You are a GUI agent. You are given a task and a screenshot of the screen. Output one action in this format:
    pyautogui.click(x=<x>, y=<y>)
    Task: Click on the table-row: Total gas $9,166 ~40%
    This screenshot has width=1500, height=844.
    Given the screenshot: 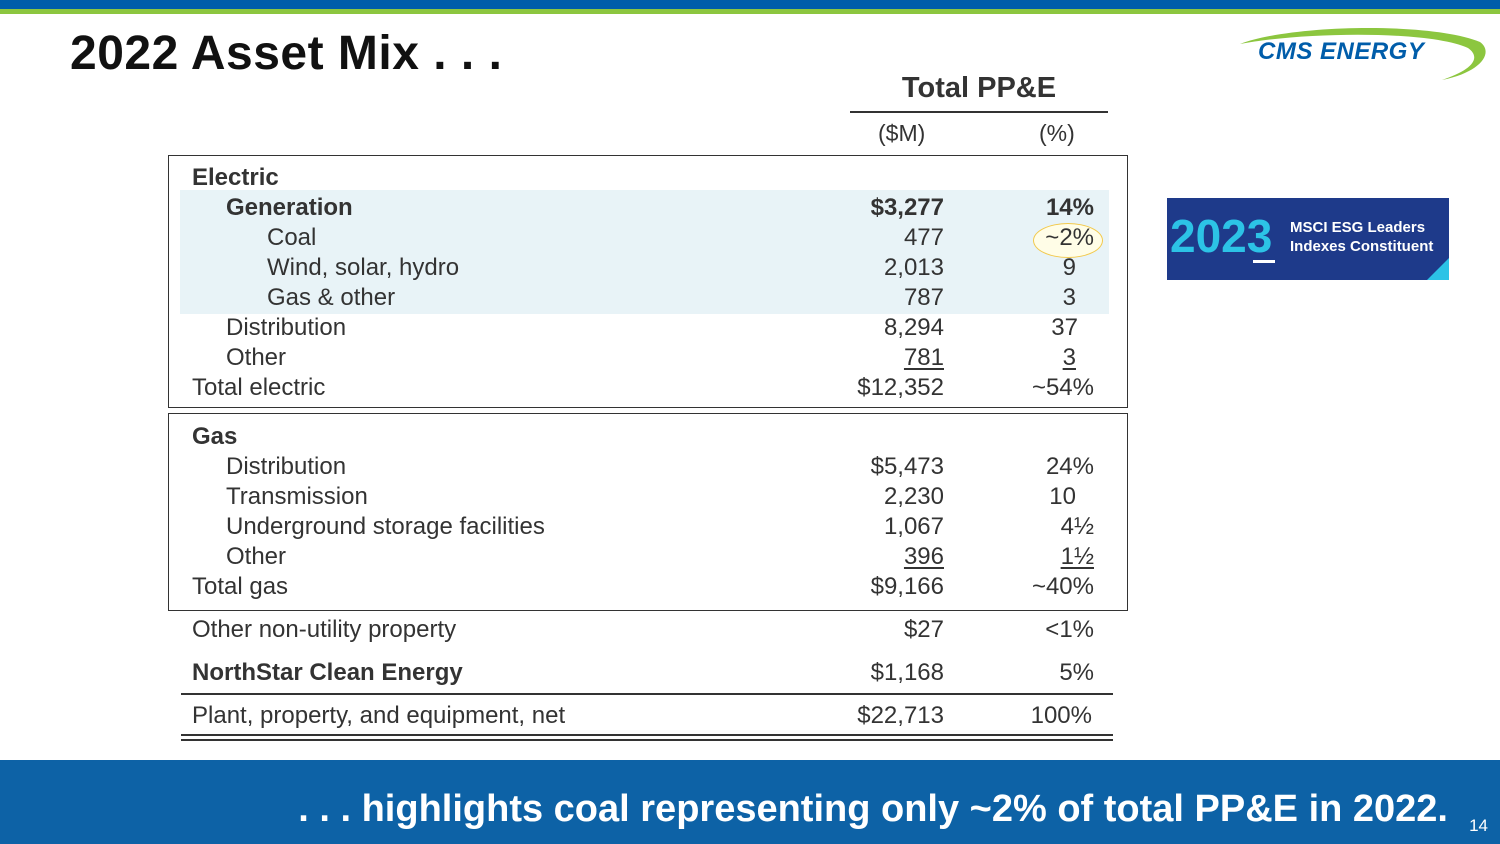 What is the action you would take?
    pyautogui.click(x=648, y=587)
    